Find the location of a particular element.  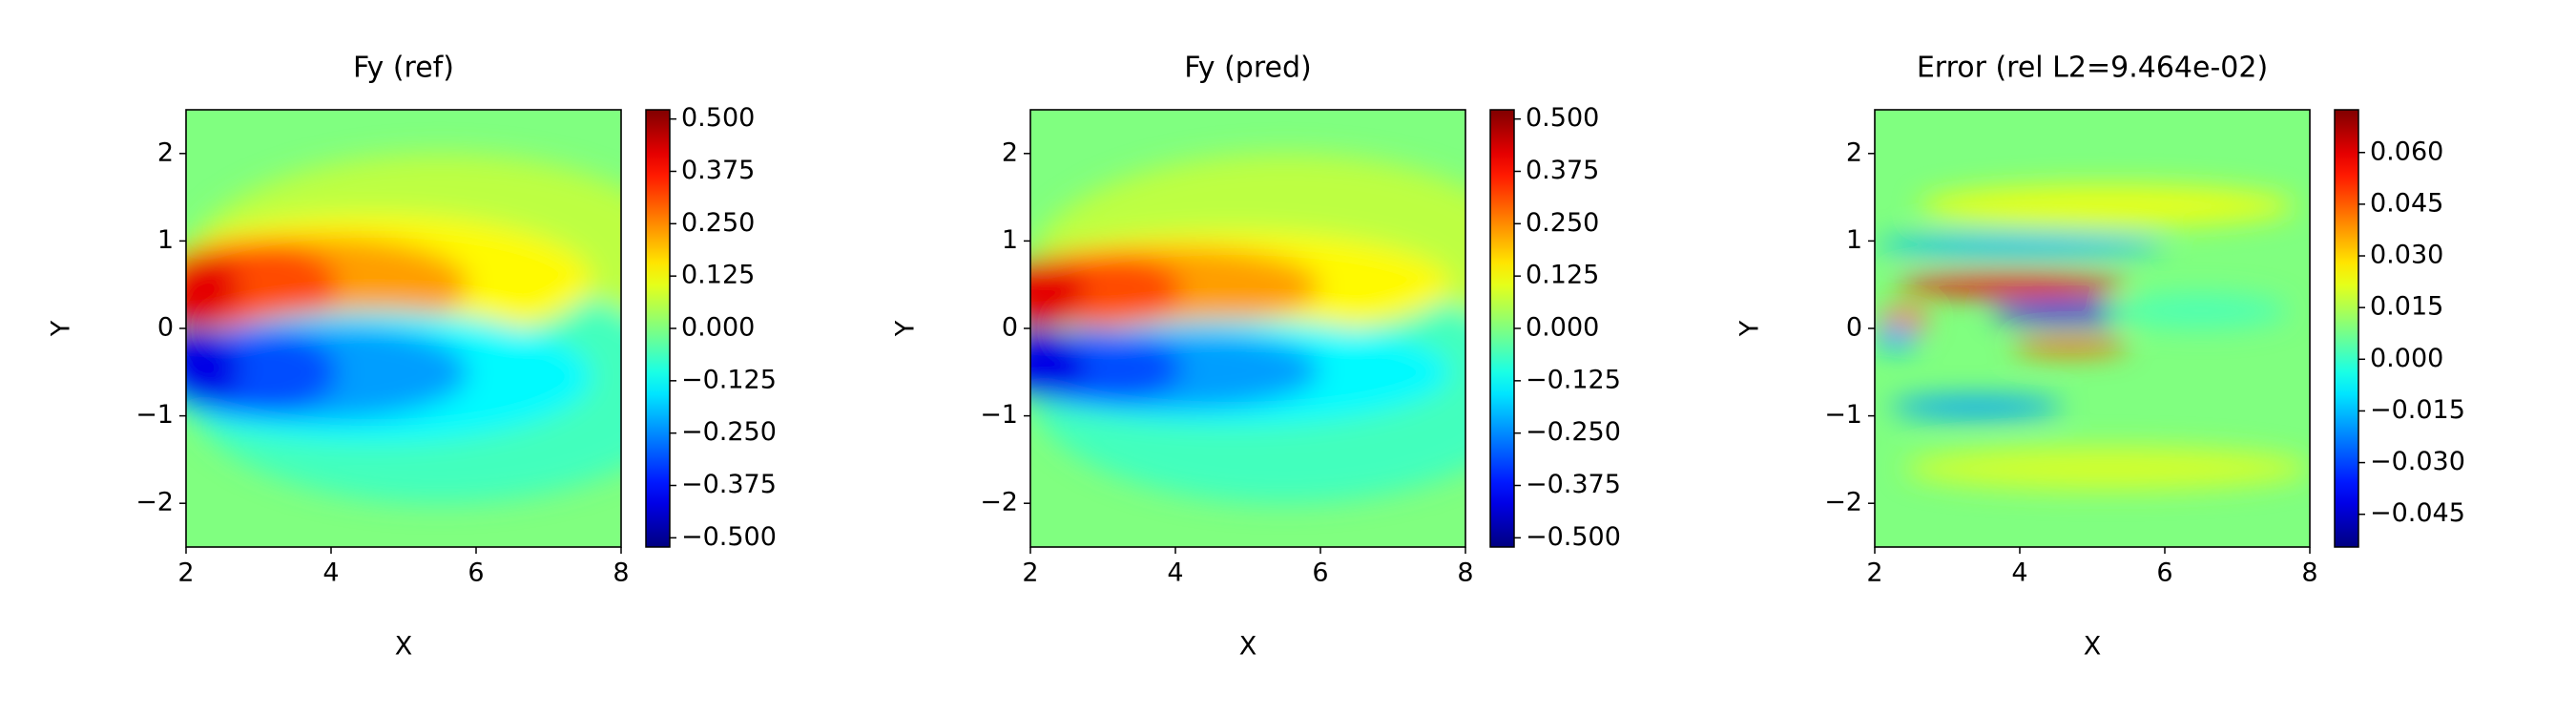

colorbar-tick-label: −0.015 is located at coordinates (2417, 410).